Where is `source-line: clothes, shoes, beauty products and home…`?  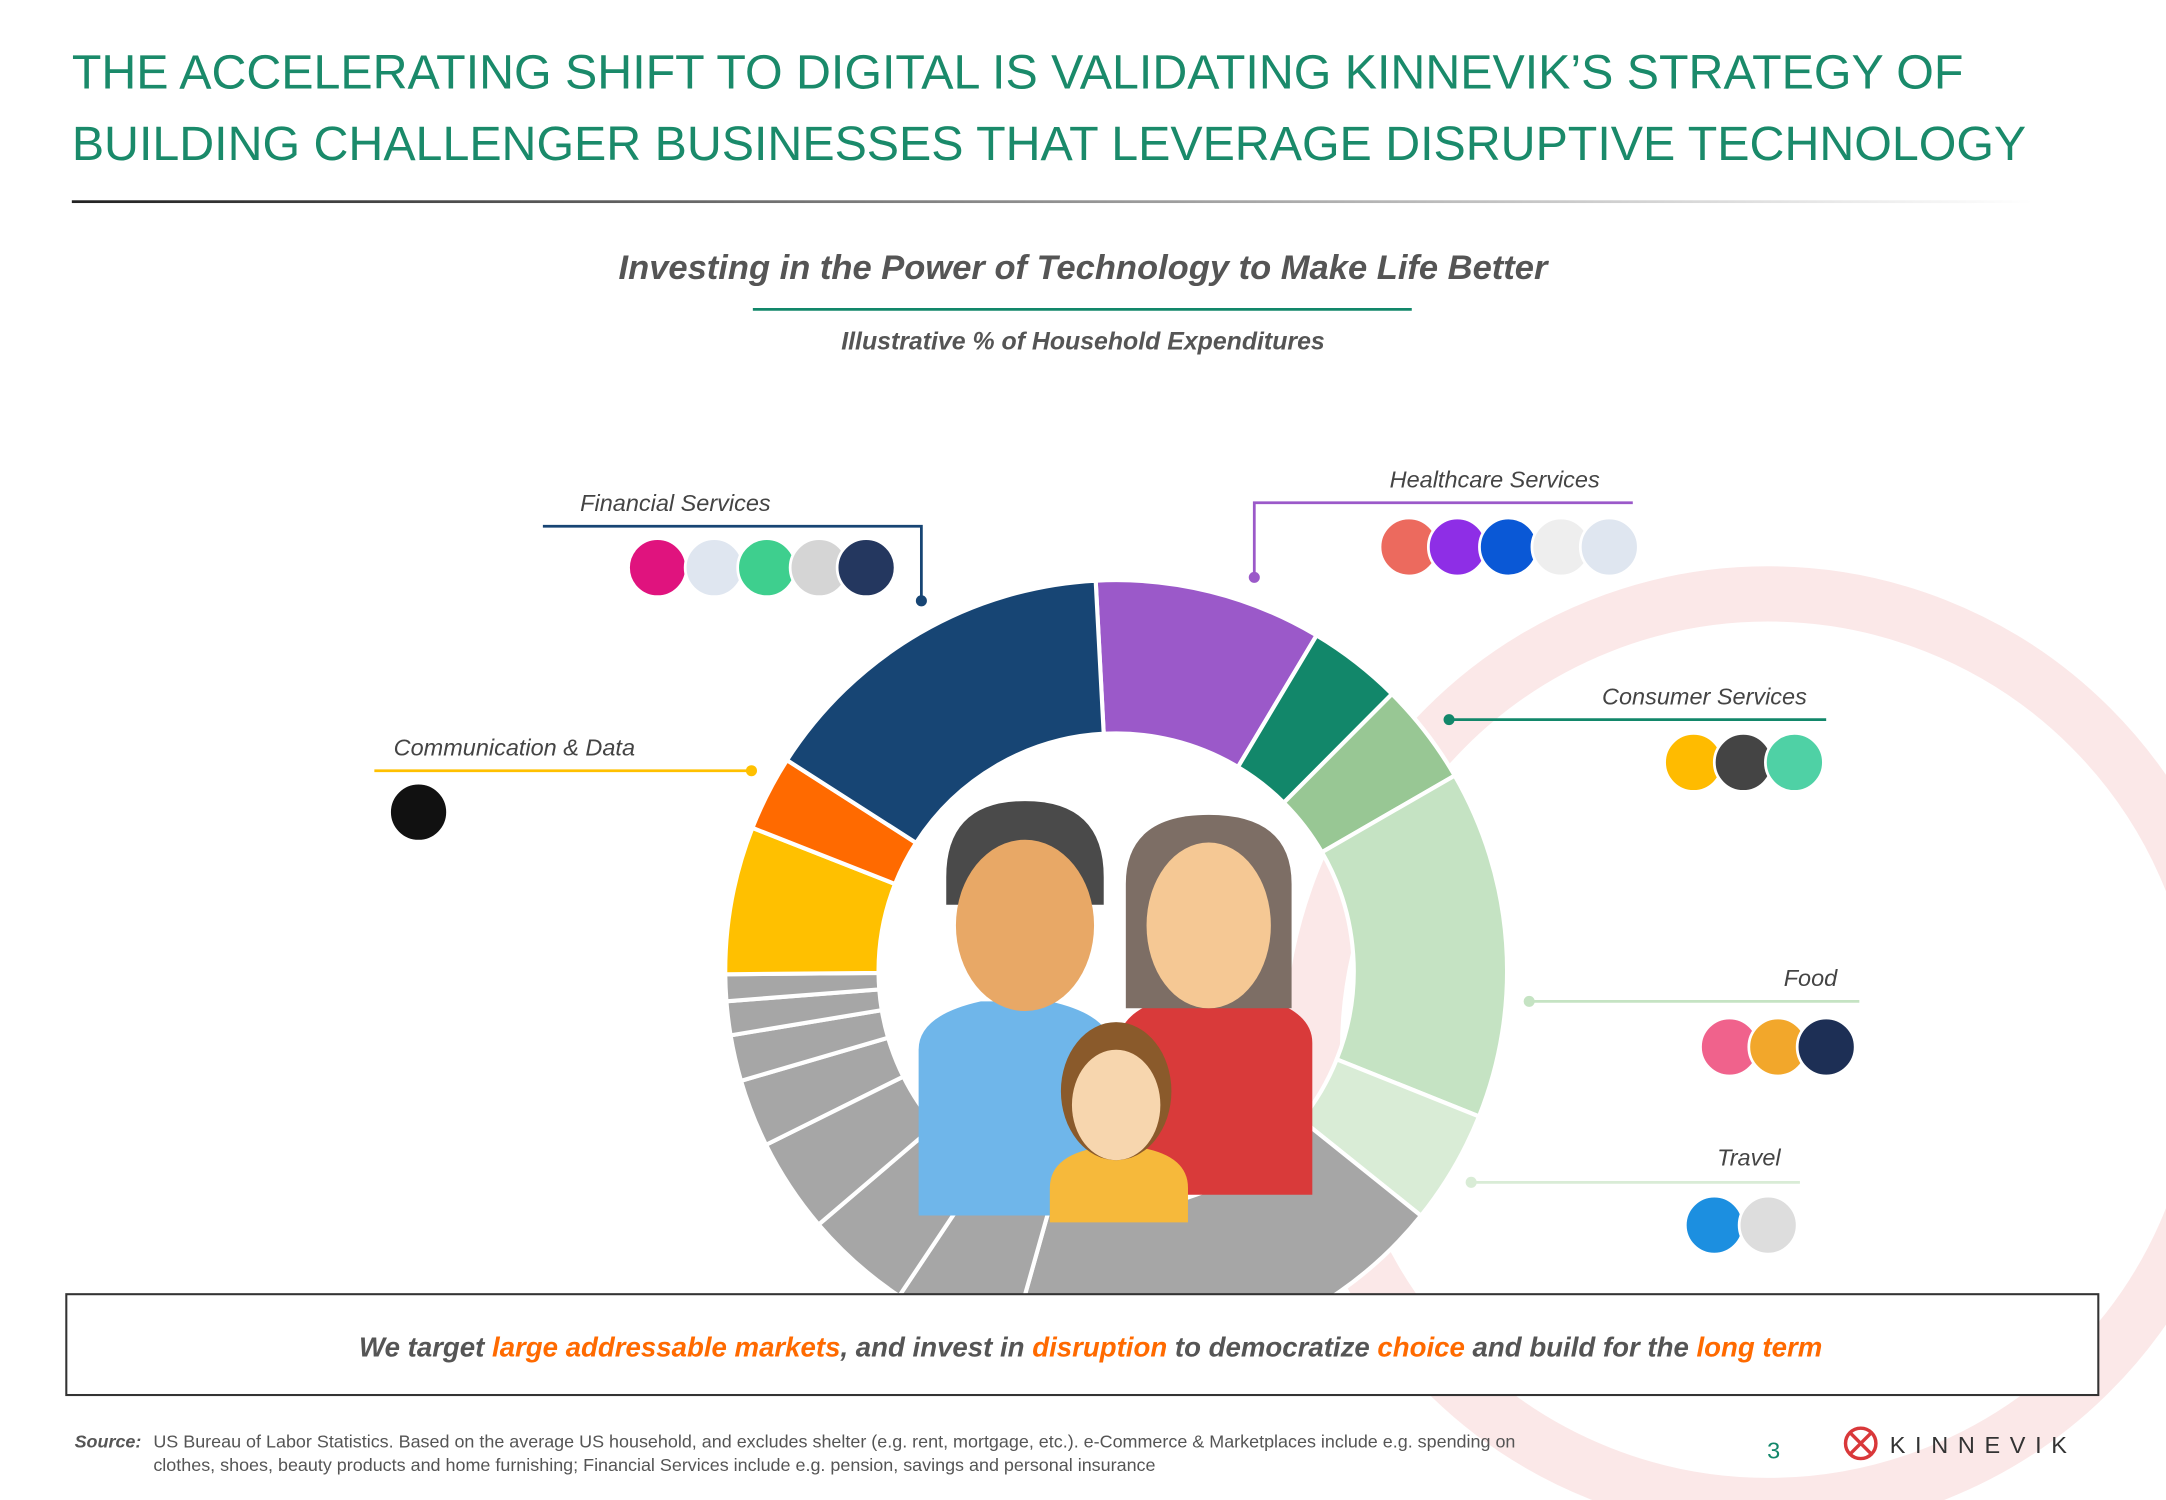
source-line: clothes, shoes, beauty products and home… is located at coordinates (654, 1465).